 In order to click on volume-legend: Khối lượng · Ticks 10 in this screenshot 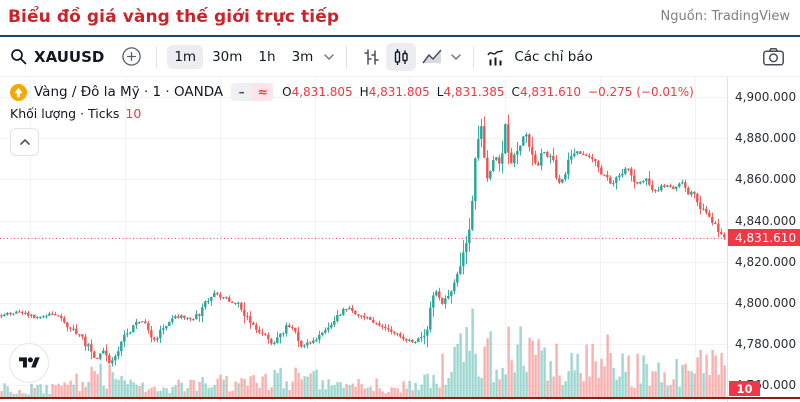, I will do `click(75, 113)`.